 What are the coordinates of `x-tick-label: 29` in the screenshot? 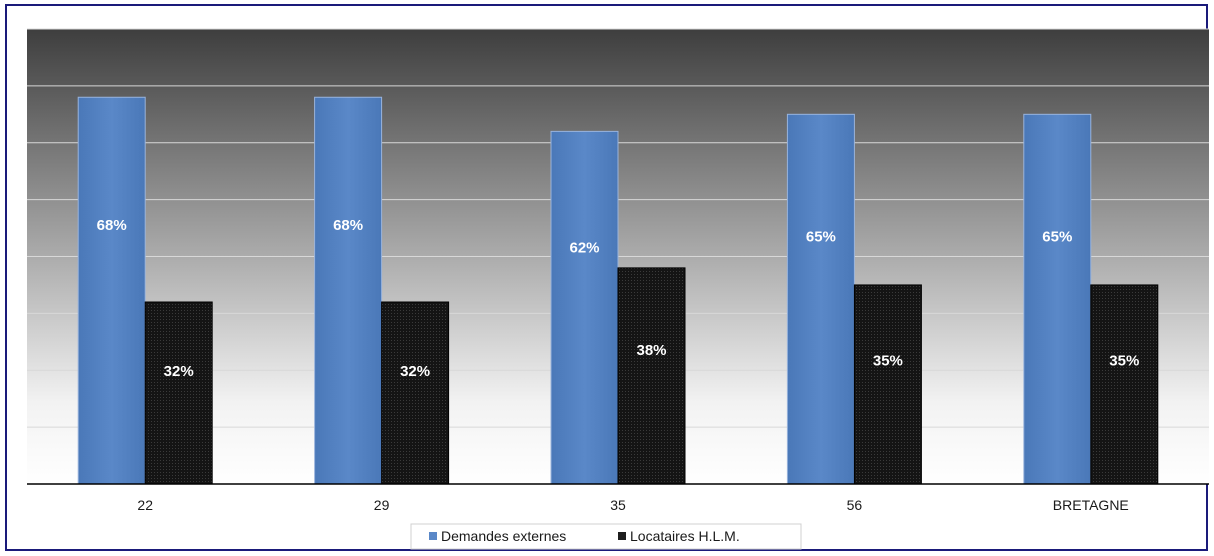 It's located at (382, 505).